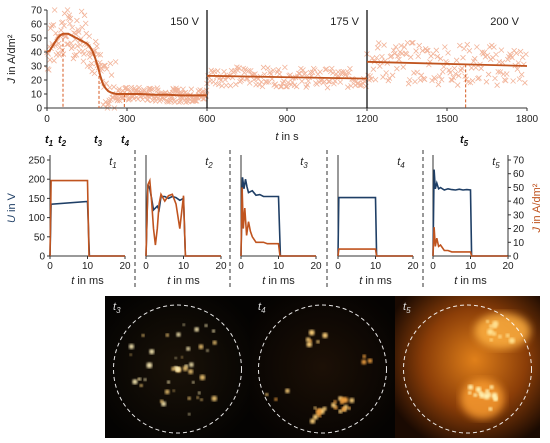 The image size is (550, 443). I want to click on u-axis-tick-label: 50, so click(40, 237).